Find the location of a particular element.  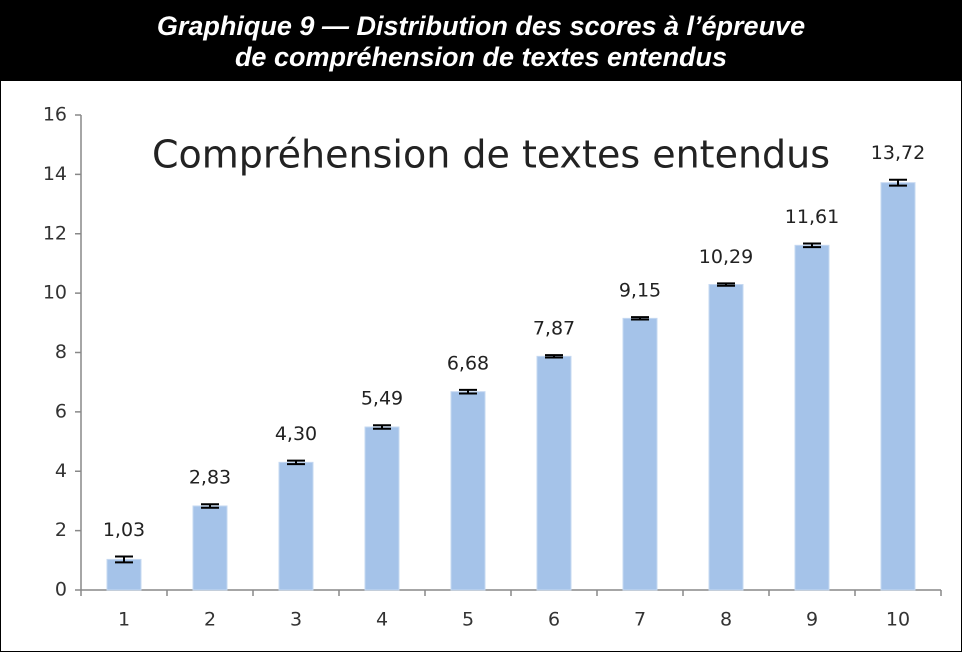

y-tick-label: 16 is located at coordinates (55, 115).